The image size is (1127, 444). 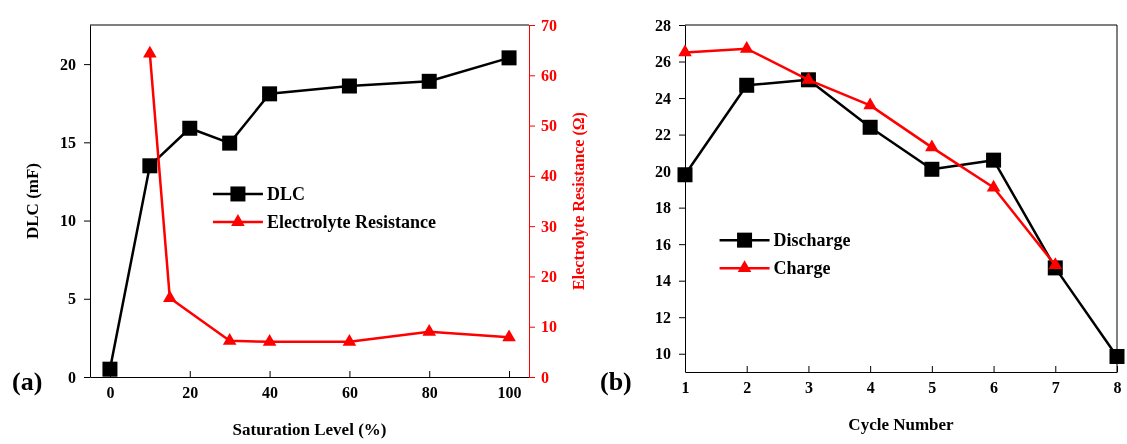 I want to click on x-tick-label: 8, so click(x=1117, y=388).